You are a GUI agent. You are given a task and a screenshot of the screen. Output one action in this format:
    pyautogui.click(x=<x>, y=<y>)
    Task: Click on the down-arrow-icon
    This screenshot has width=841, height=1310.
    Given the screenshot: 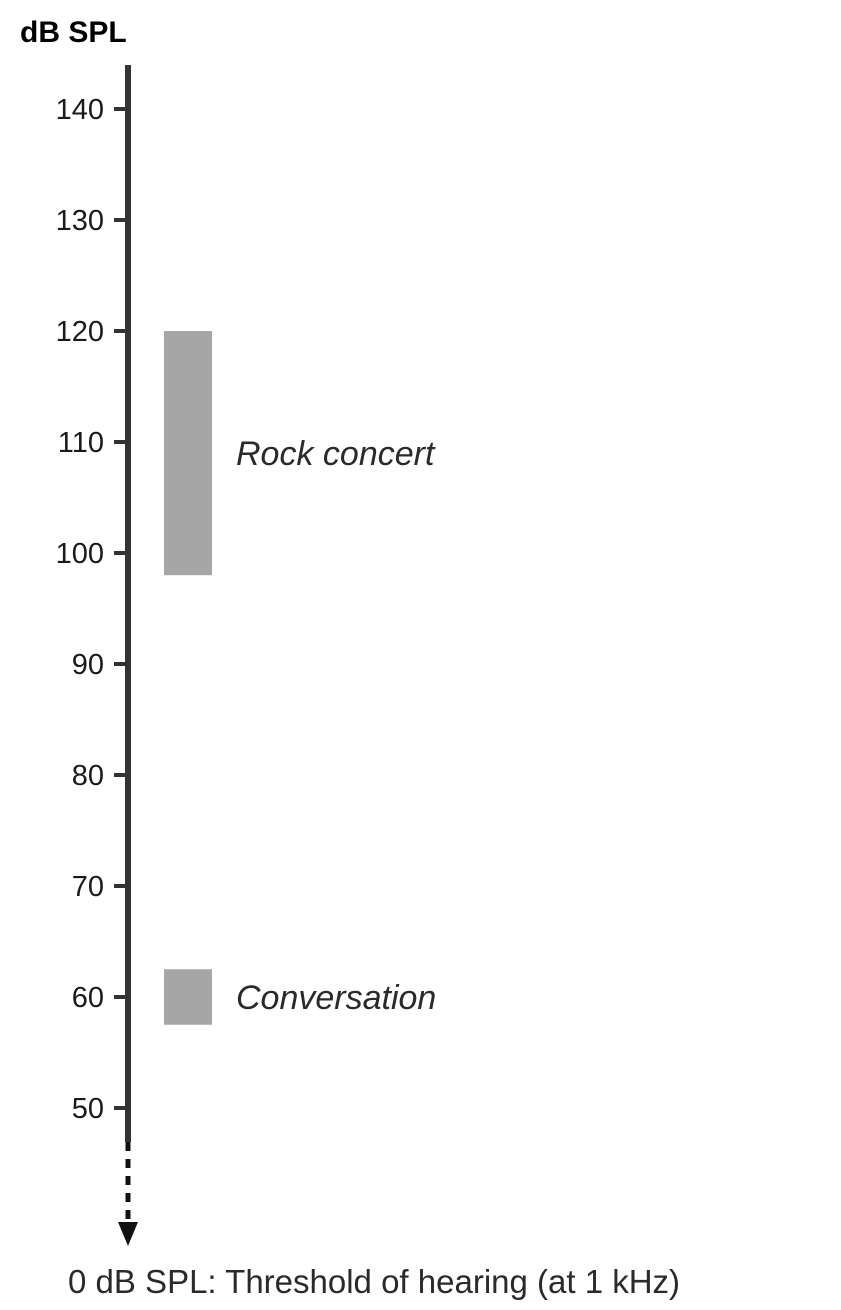 What is the action you would take?
    pyautogui.click(x=128, y=1234)
    